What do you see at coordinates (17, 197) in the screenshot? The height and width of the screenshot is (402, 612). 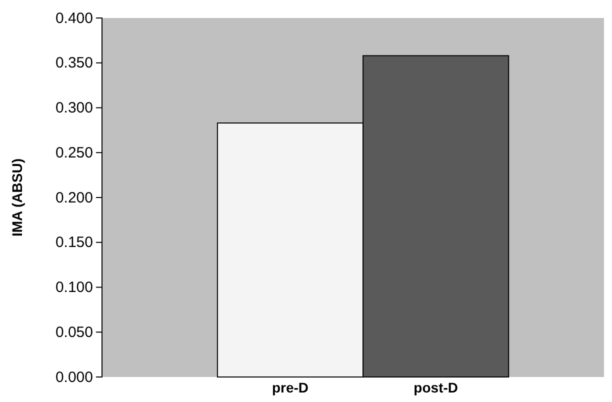 I see `y-axis-title: IMA (ABSU)` at bounding box center [17, 197].